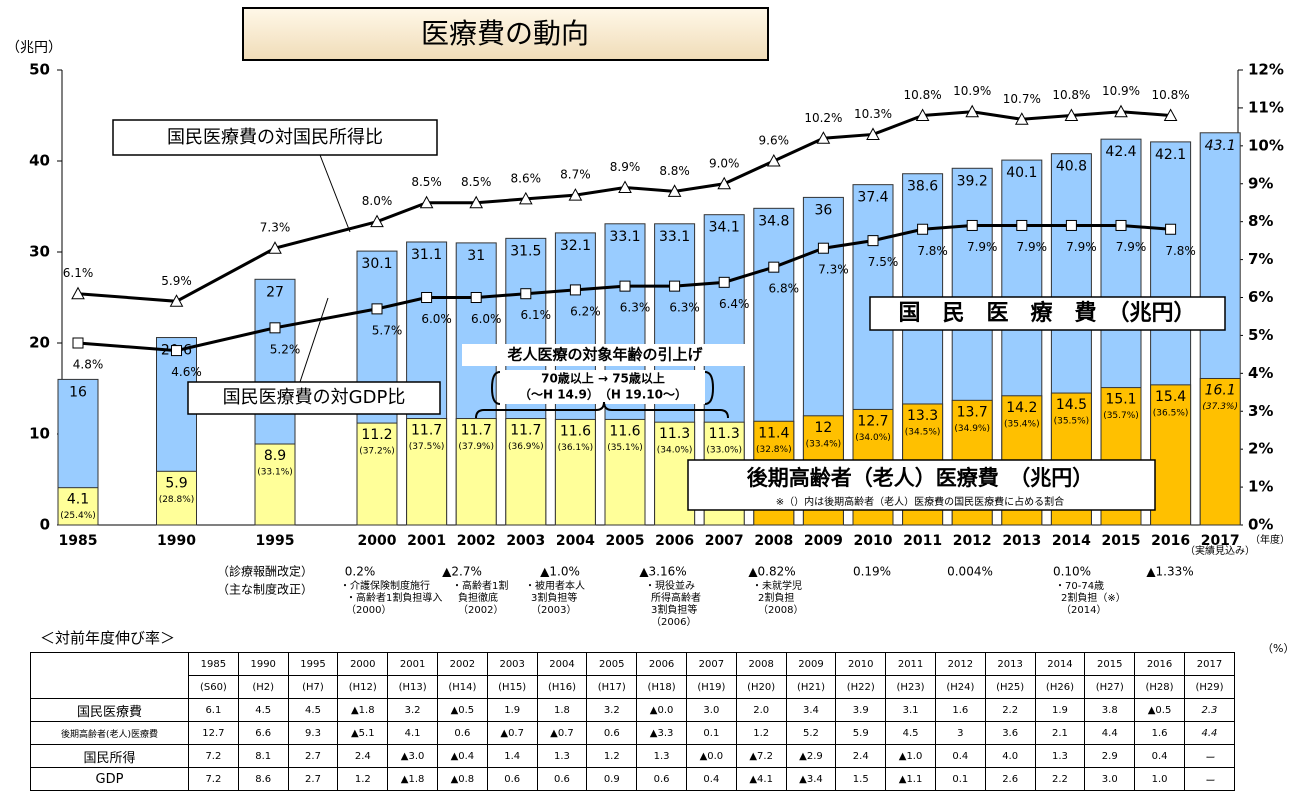 This screenshot has width=1306, height=803. I want to click on value-label: 16, so click(78, 392).